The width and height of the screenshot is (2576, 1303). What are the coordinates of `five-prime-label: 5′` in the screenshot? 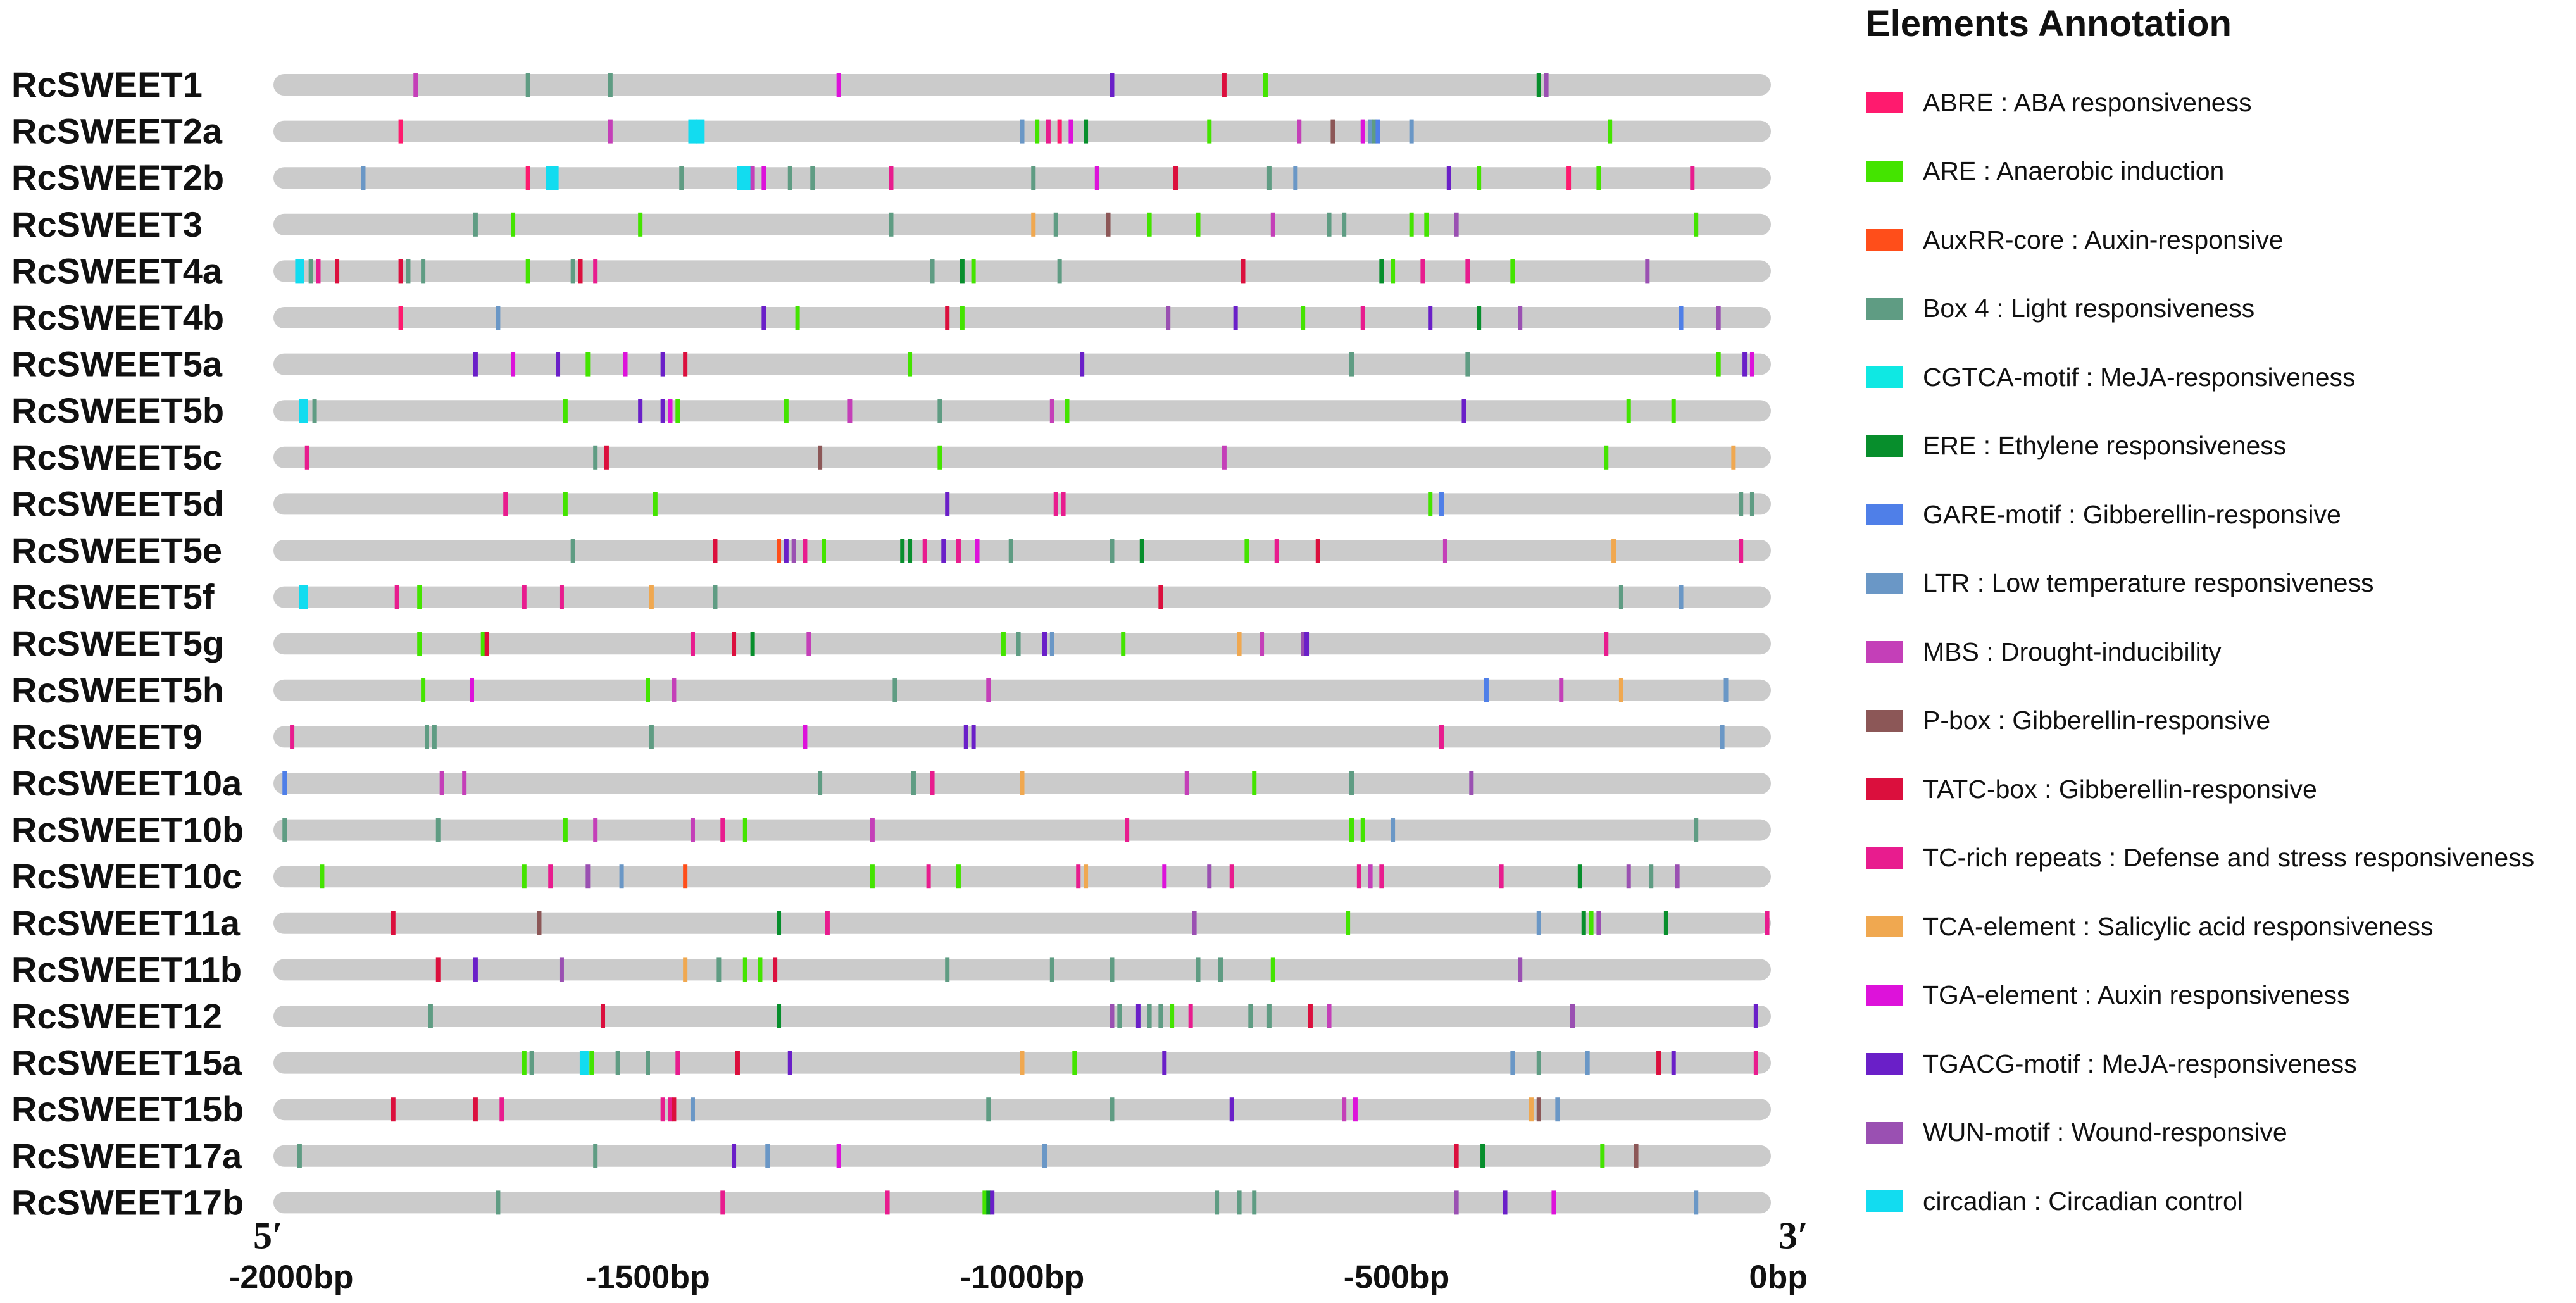 It's located at (268, 1235).